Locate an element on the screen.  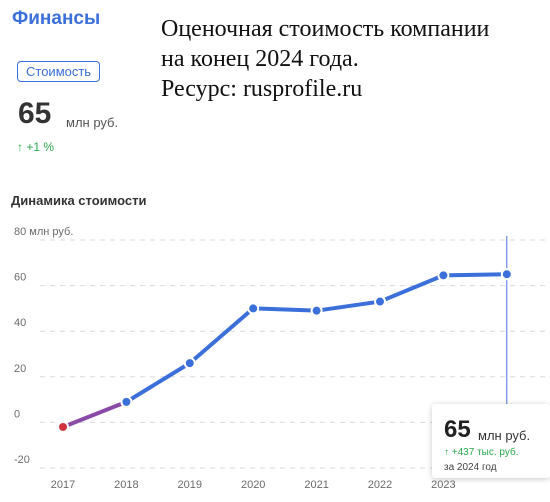
x-tick-label: 2019 is located at coordinates (190, 485).